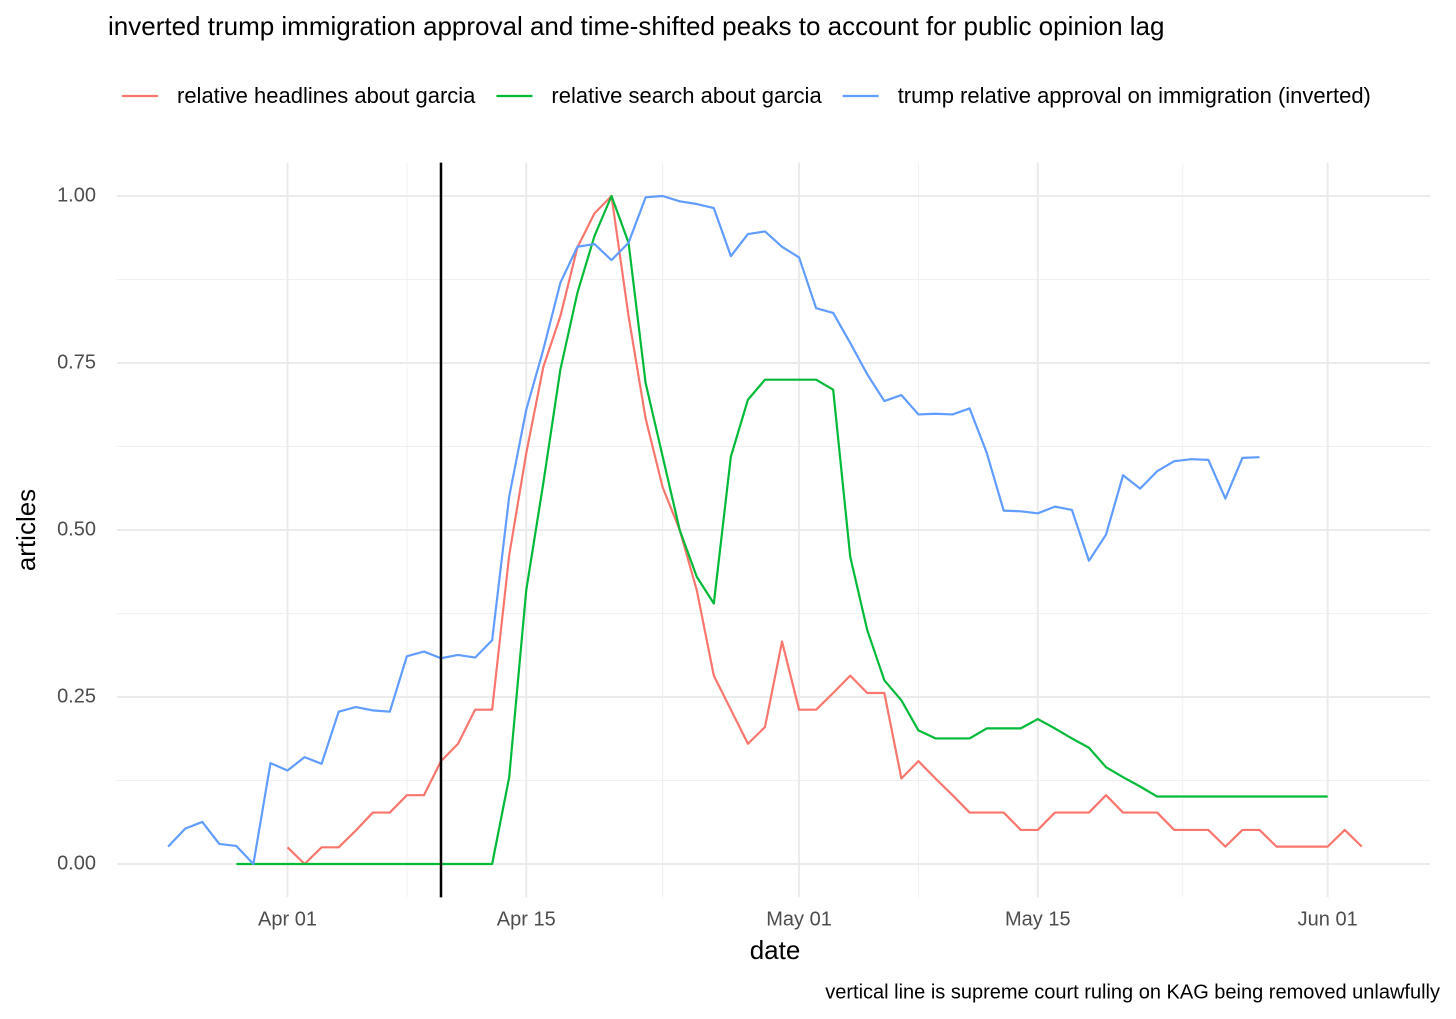 The height and width of the screenshot is (1019, 1456). I want to click on y-tick-label: 1.00, so click(76, 195).